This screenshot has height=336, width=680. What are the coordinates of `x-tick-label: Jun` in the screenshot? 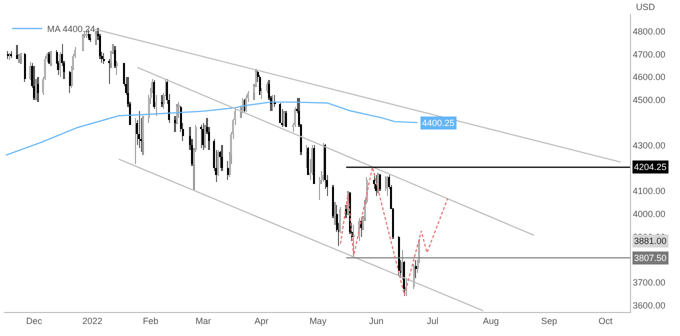 It's located at (376, 321).